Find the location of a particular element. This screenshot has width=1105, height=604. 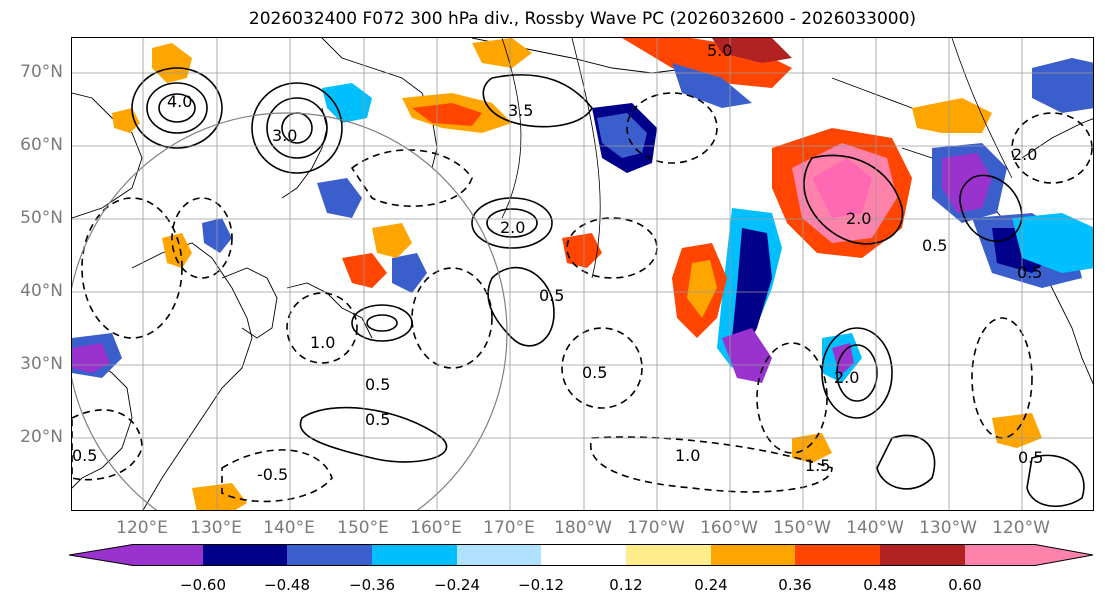

lon-label: 180°W is located at coordinates (583, 528).